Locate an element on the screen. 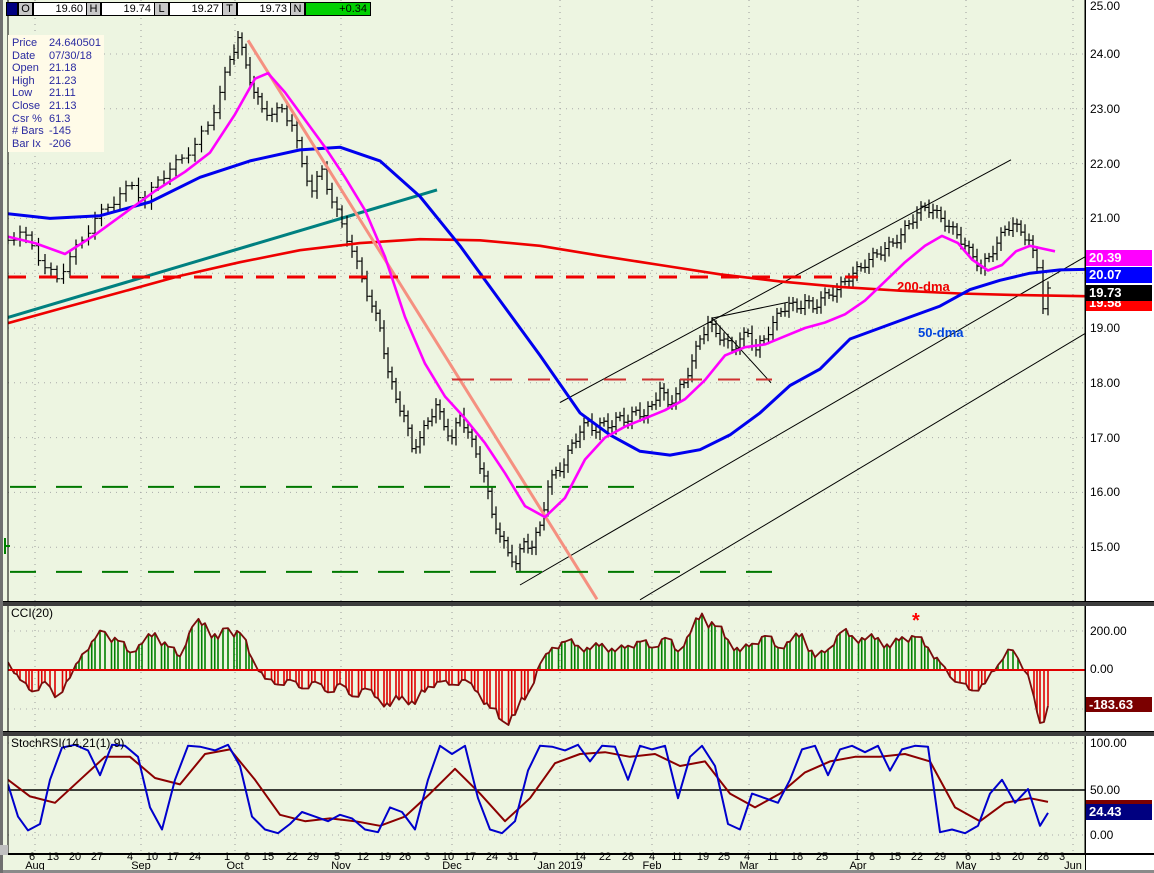 The height and width of the screenshot is (873, 1154). price-tag: 20.07 is located at coordinates (1119, 275).